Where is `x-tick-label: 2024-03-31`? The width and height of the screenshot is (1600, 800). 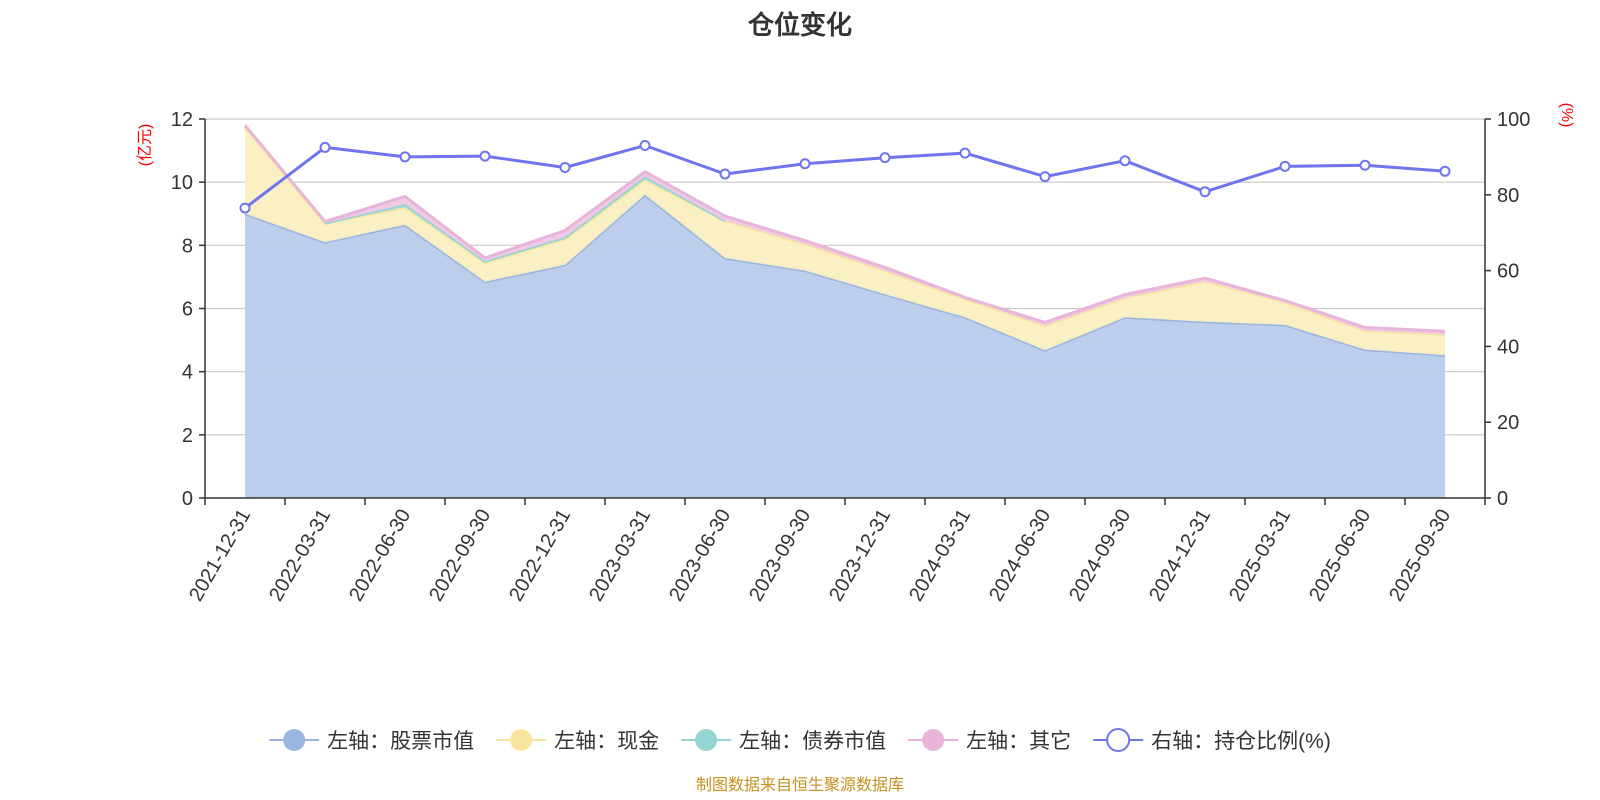
x-tick-label: 2024-03-31 is located at coordinates (940, 556).